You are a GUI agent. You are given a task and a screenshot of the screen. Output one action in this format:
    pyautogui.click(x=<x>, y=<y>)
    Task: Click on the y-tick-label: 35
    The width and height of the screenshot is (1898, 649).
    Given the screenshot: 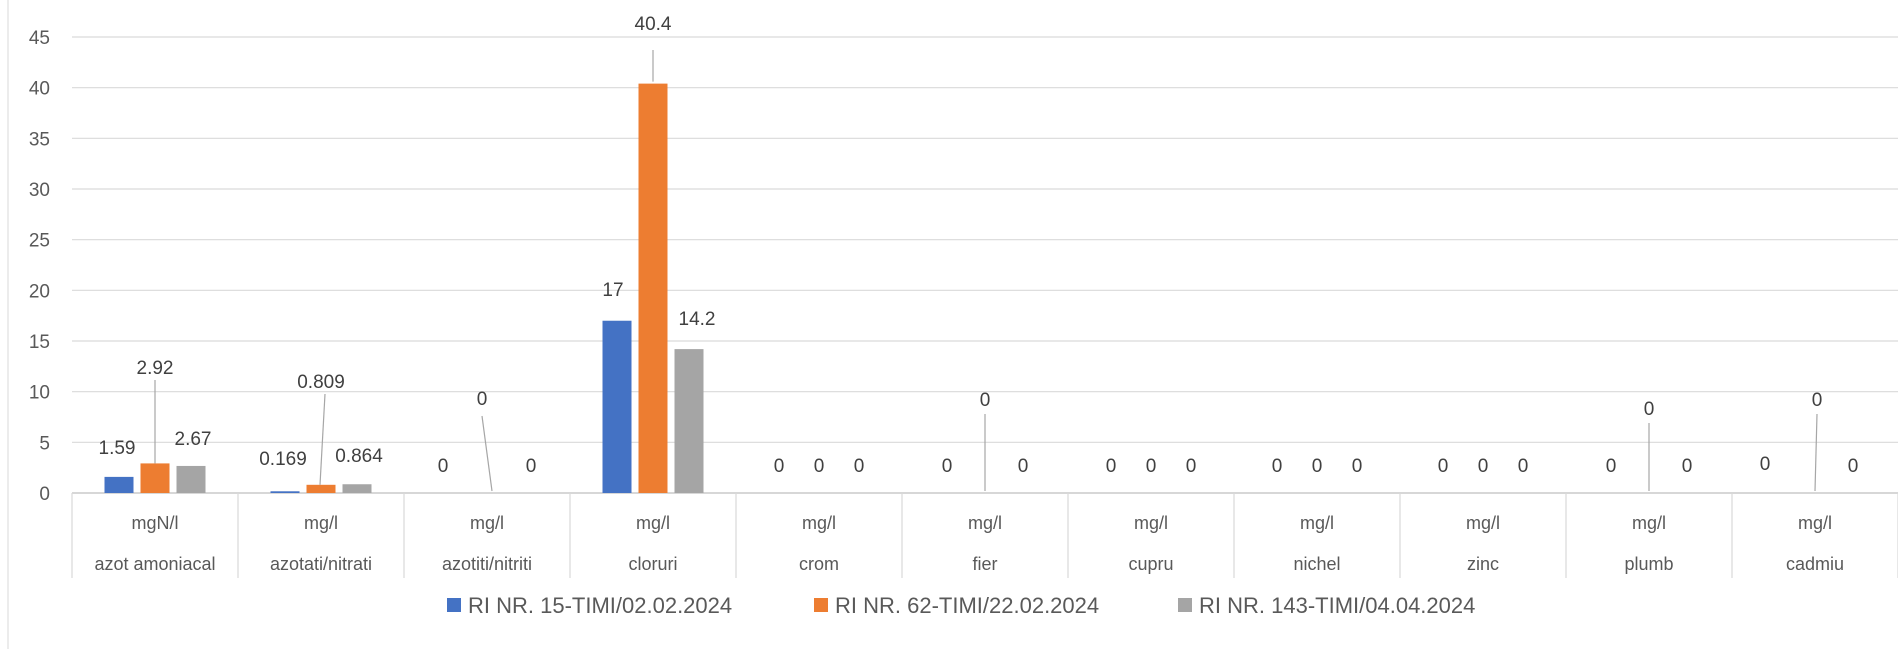 What is the action you would take?
    pyautogui.click(x=39, y=139)
    